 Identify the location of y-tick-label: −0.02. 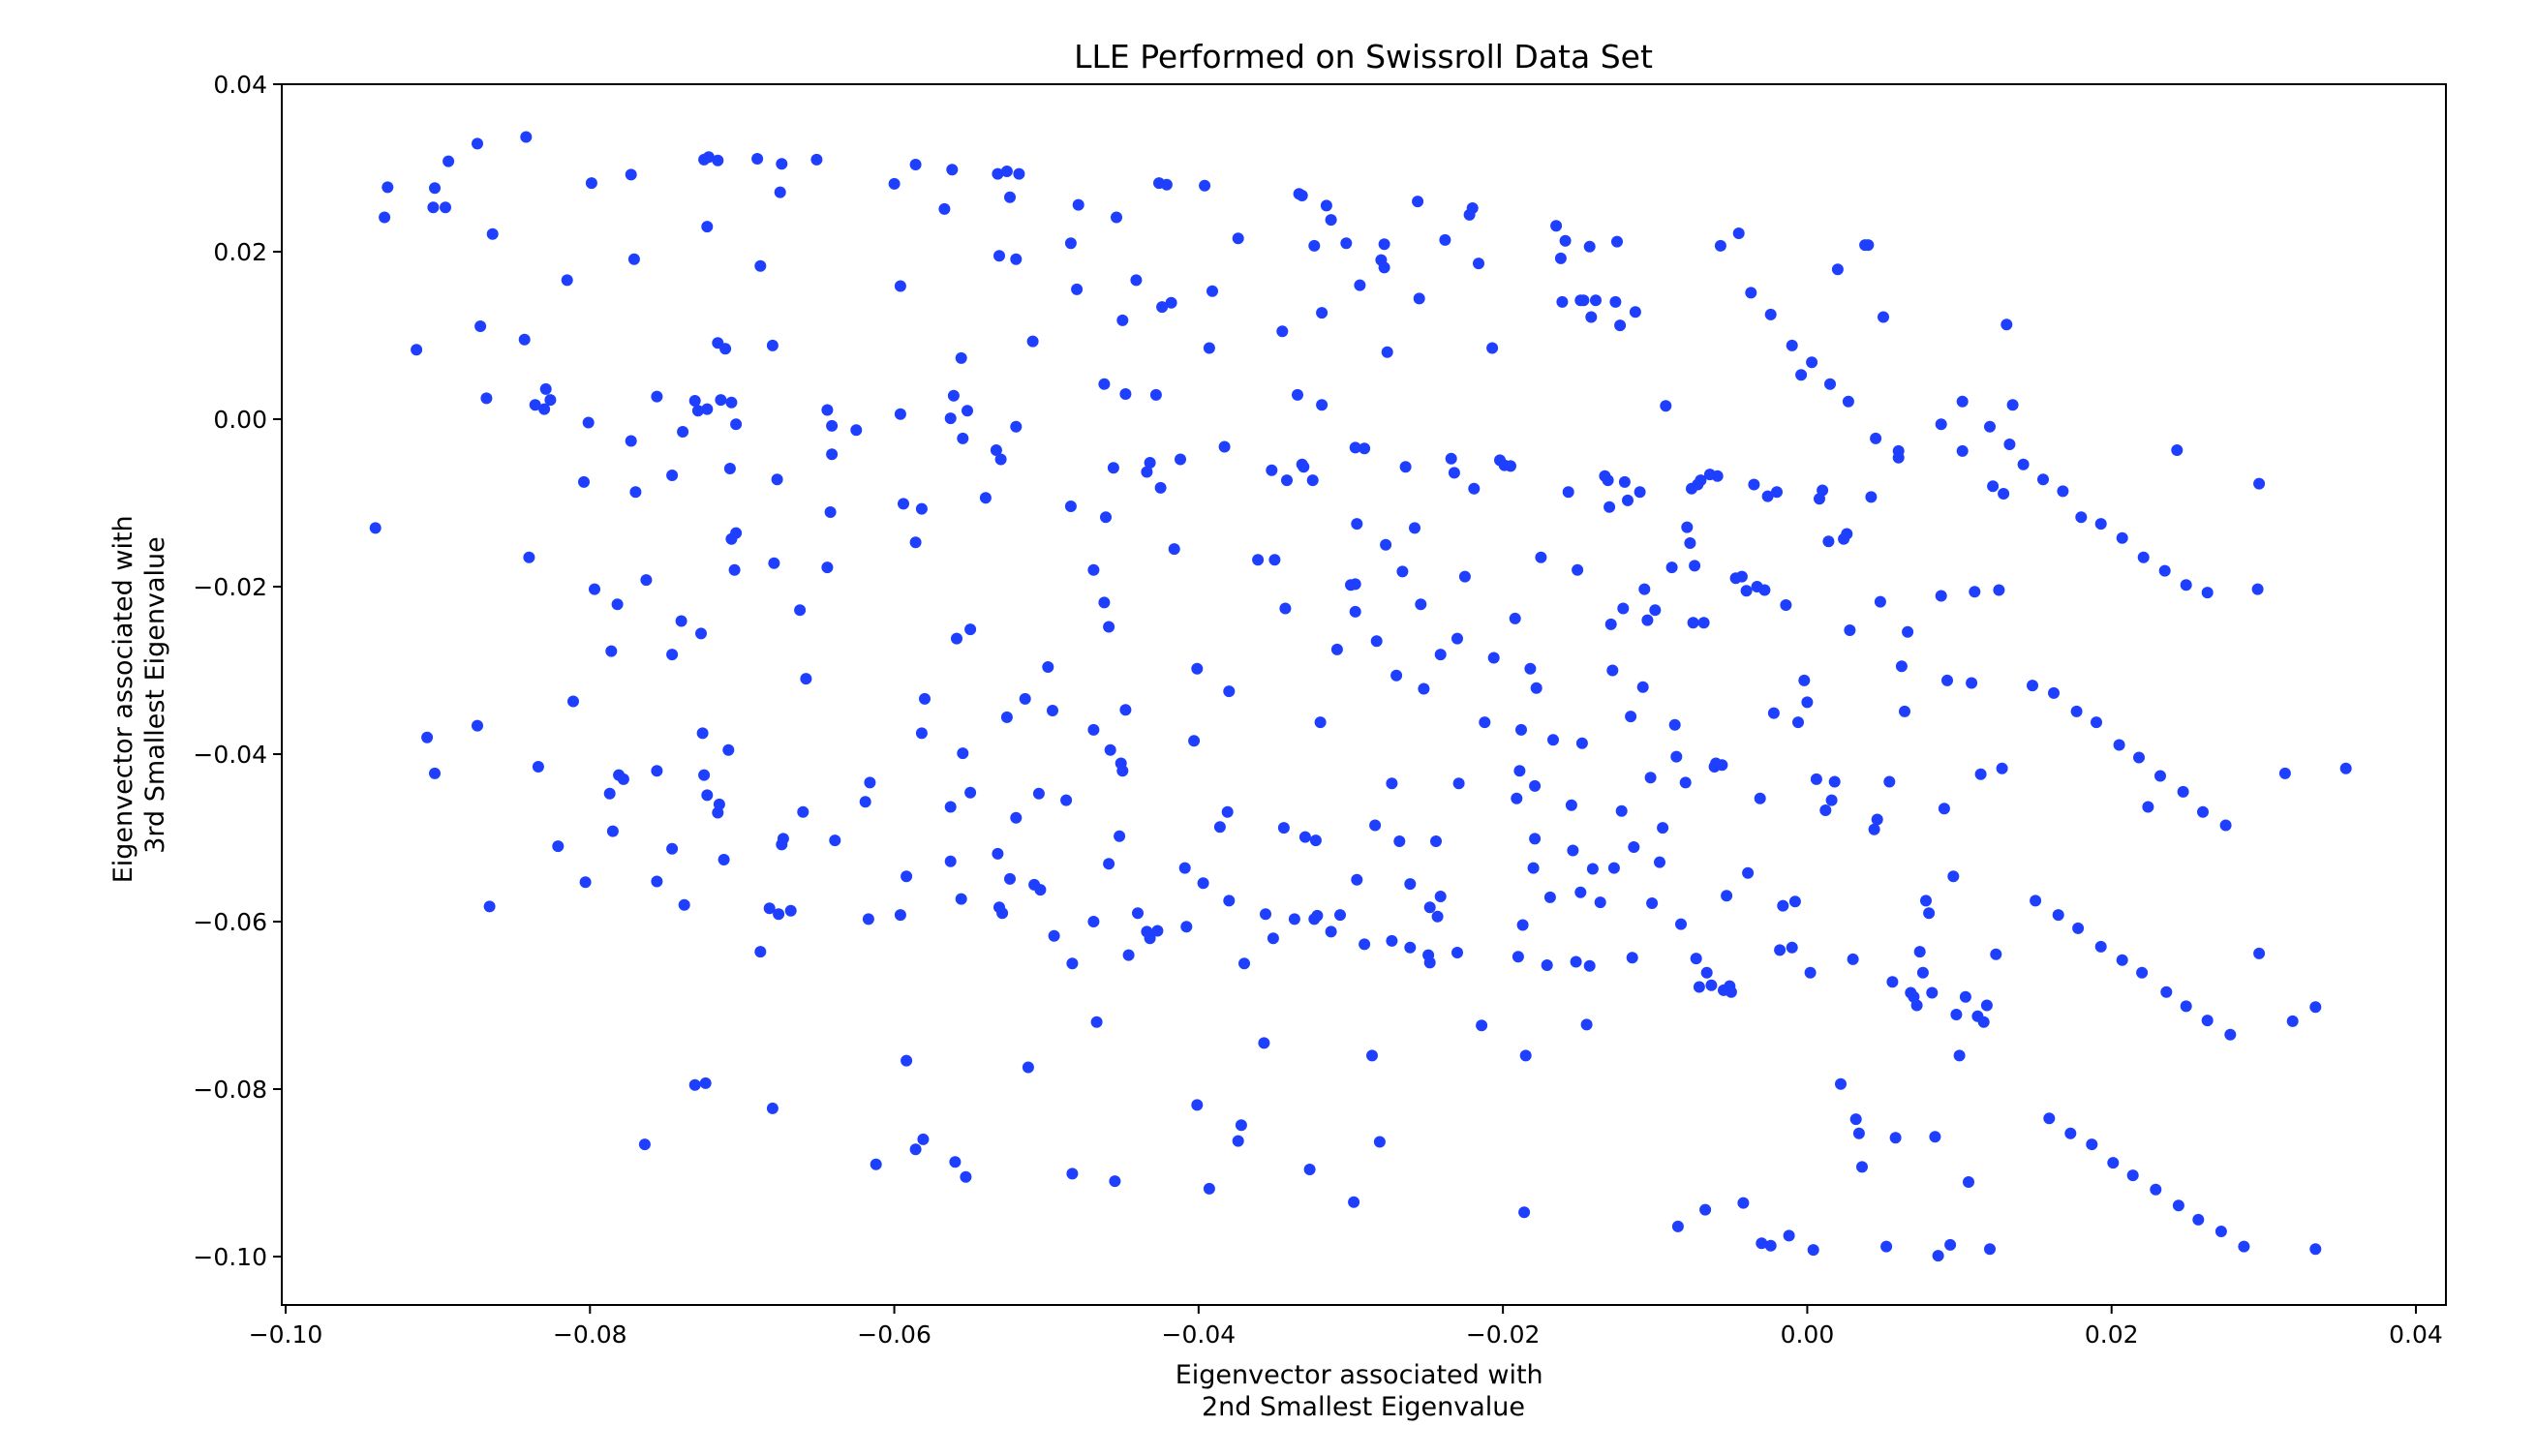
(230, 587).